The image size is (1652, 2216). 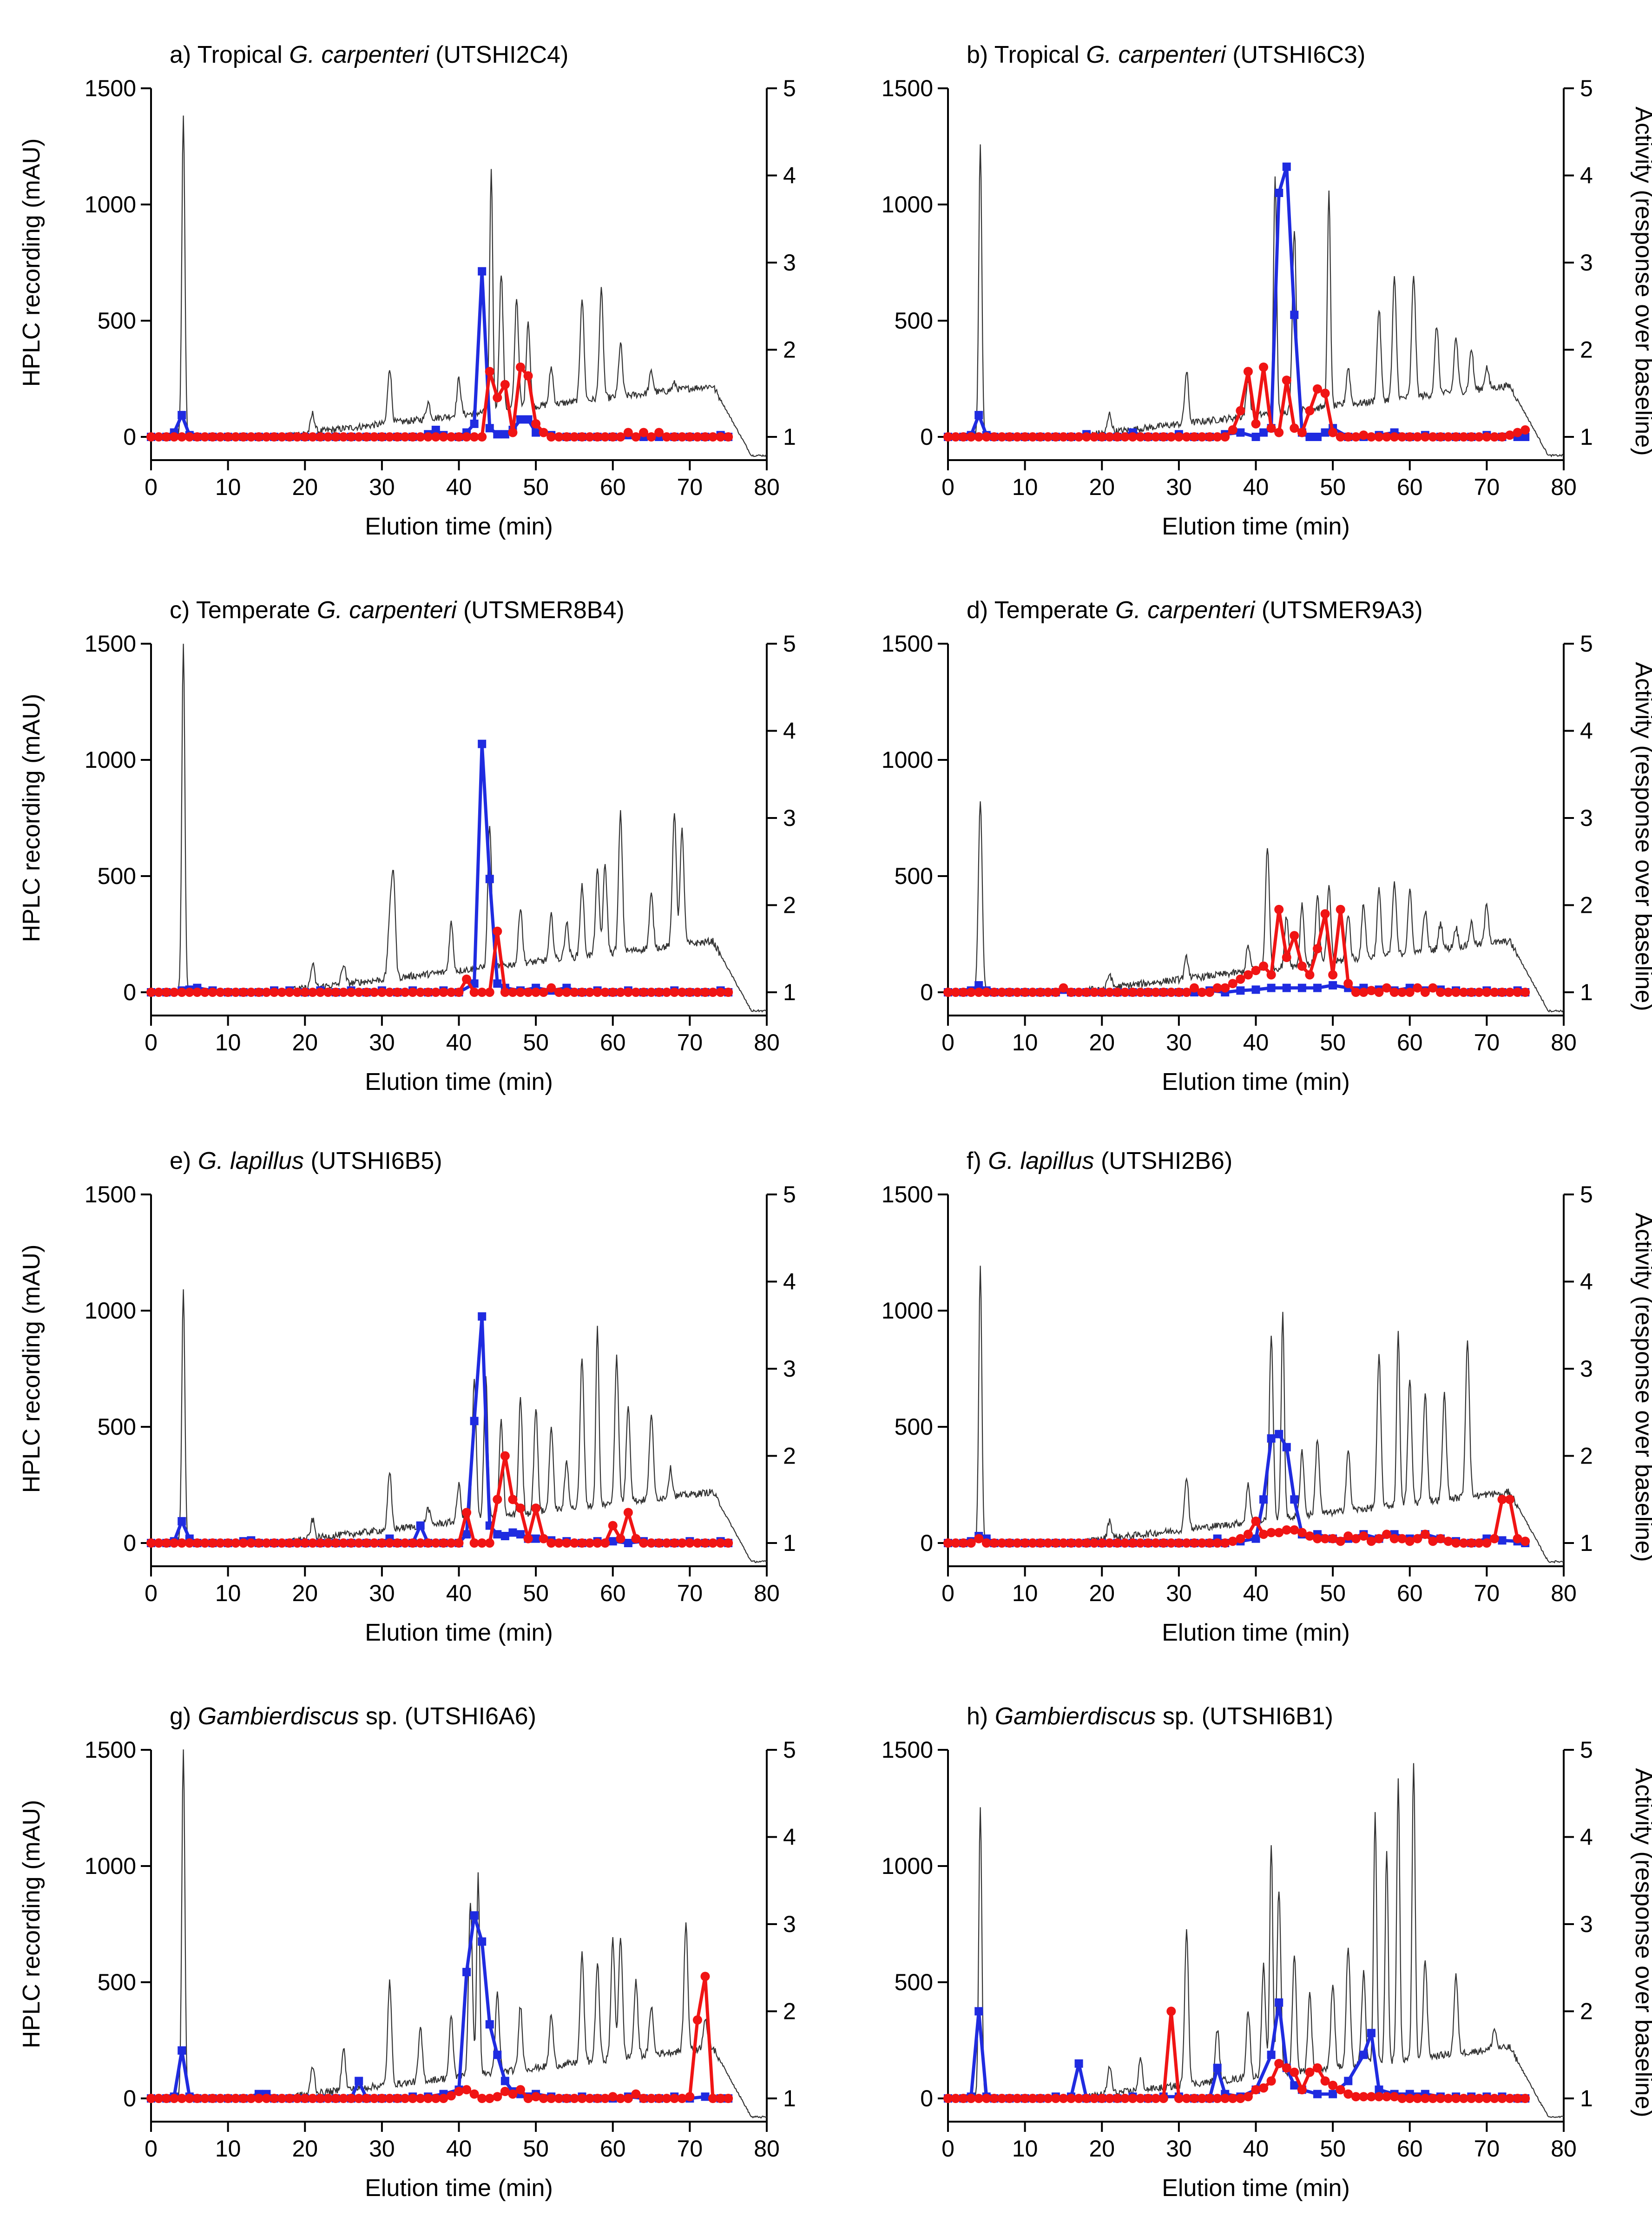 What do you see at coordinates (1564, 2149) in the screenshot?
I see `x-tick-label: 80` at bounding box center [1564, 2149].